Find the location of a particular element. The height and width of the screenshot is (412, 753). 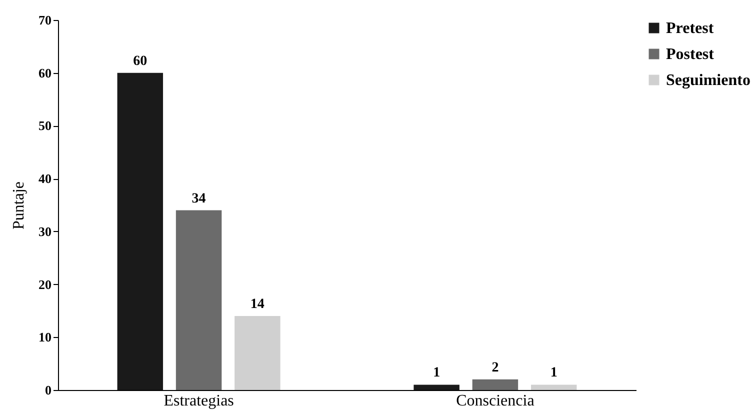

x-tick-label: Estrategias is located at coordinates (199, 401).